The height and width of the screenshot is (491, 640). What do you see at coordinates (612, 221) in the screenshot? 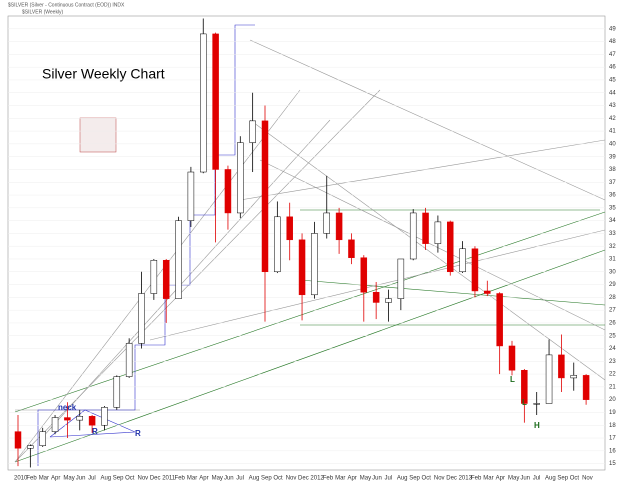
I see `y-tick-label: 34` at bounding box center [612, 221].